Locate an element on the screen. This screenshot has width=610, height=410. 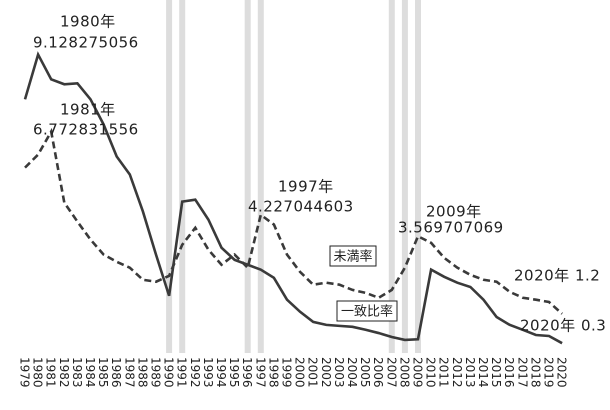
x-tick-label: 1997 is located at coordinates (260, 372).